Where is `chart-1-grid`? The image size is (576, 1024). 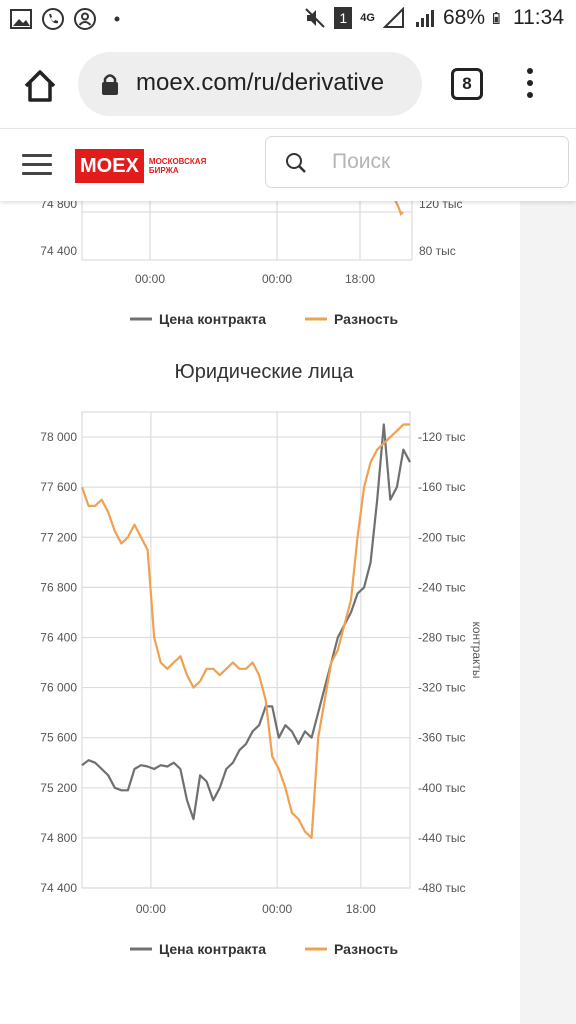
chart-1-grid is located at coordinates (247, 230).